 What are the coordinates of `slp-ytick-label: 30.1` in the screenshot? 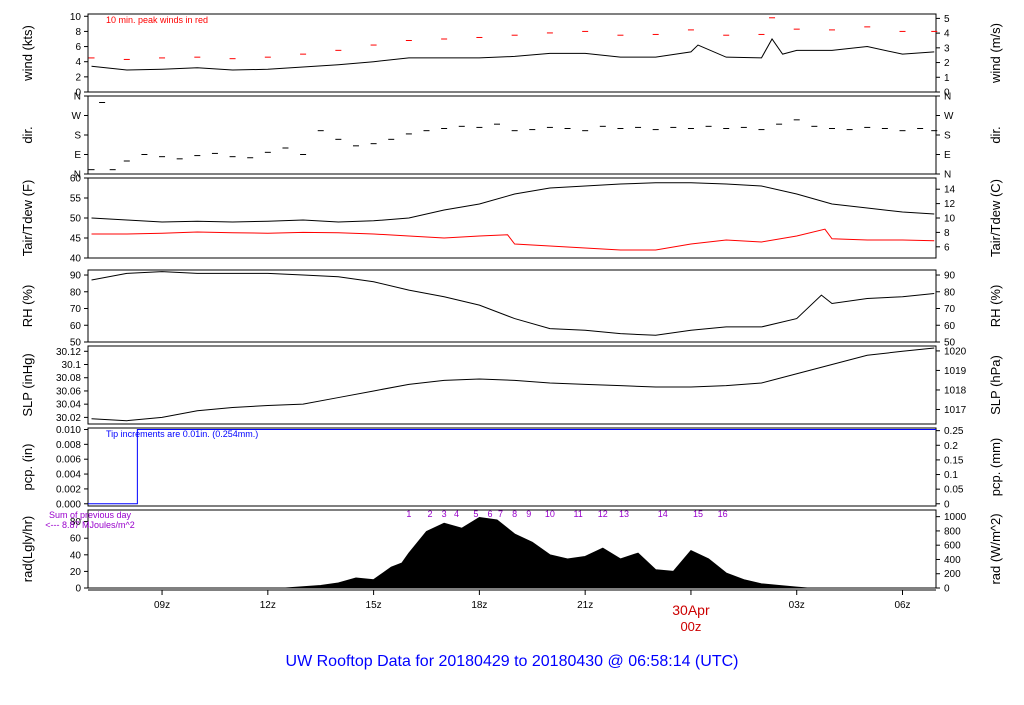 It's located at (72, 365).